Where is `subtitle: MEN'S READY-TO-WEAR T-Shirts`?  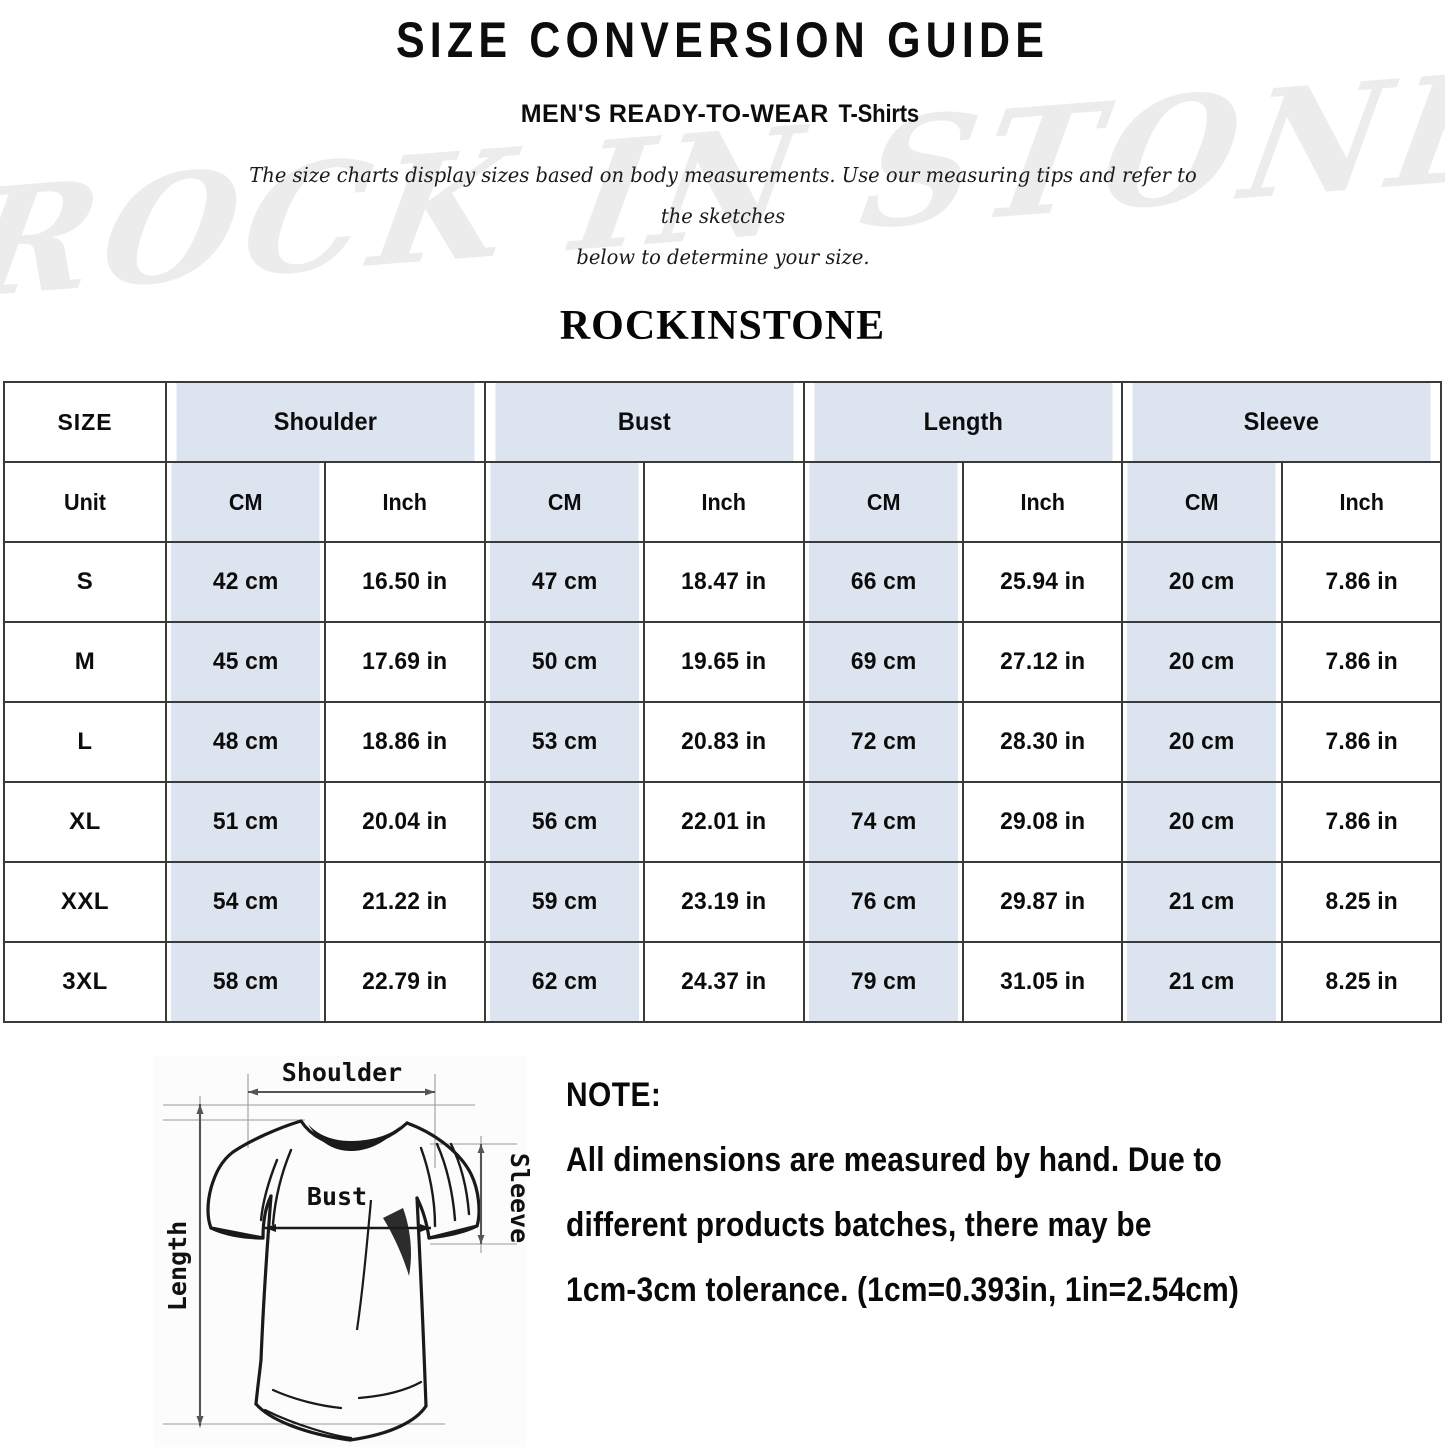
subtitle: MEN'S READY-TO-WEAR T-Shirts is located at coordinates (722, 98).